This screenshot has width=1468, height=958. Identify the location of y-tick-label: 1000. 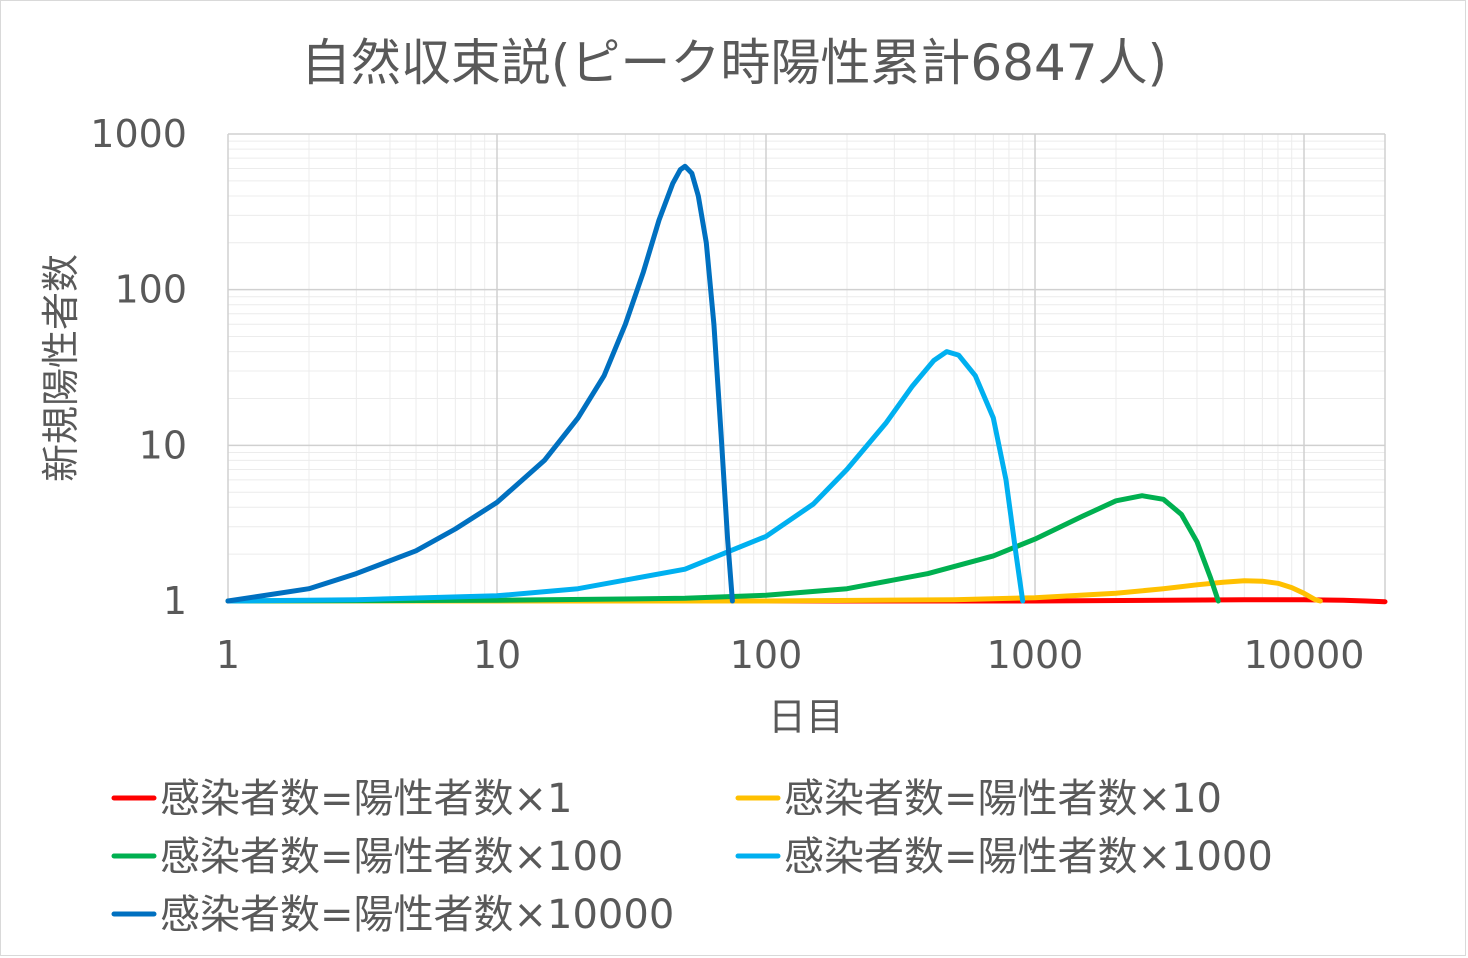
(138, 134).